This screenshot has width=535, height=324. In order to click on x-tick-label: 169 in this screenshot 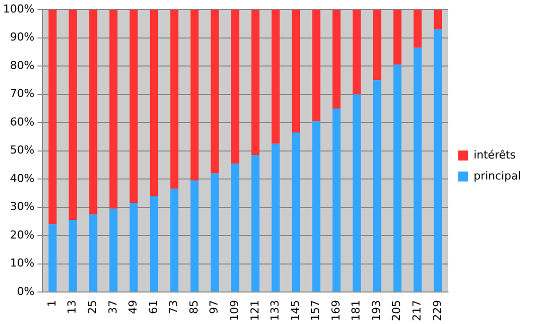, I will do `click(335, 311)`.